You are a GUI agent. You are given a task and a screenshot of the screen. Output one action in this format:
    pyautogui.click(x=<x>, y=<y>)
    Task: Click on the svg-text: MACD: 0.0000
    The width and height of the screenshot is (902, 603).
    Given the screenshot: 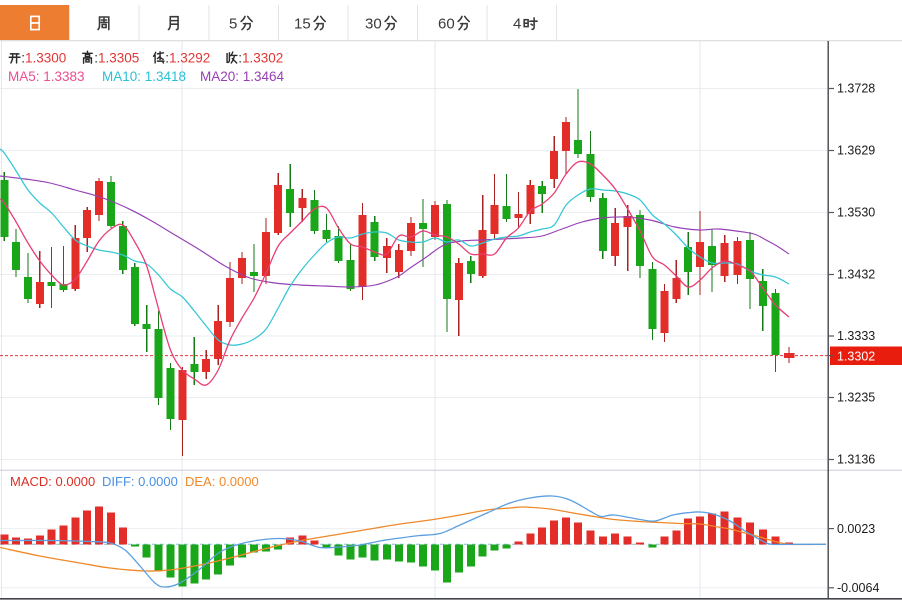 What is the action you would take?
    pyautogui.click(x=52, y=481)
    